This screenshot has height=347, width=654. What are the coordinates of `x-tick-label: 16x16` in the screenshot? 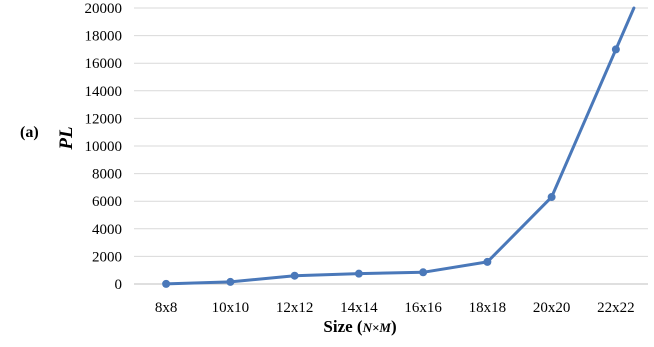 It's located at (423, 308).